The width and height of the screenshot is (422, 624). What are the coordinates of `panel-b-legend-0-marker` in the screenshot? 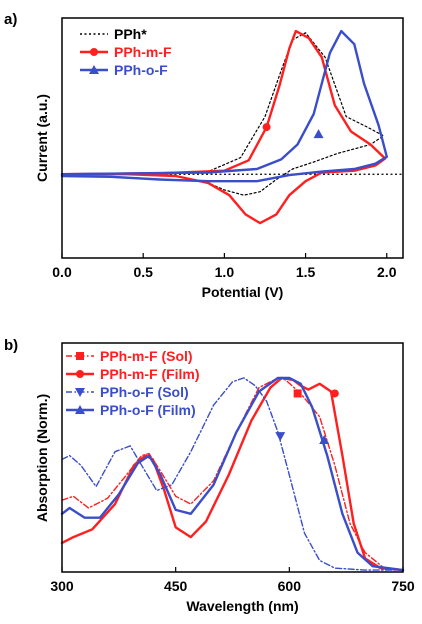 It's located at (80, 356).